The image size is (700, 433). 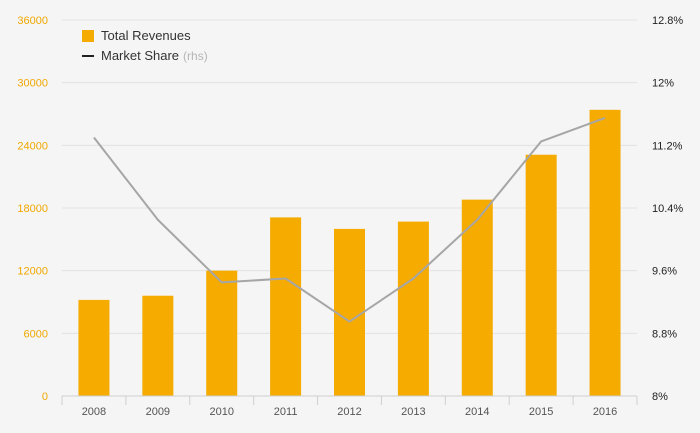 I want to click on x-tick-label: 2014, so click(x=477, y=412).